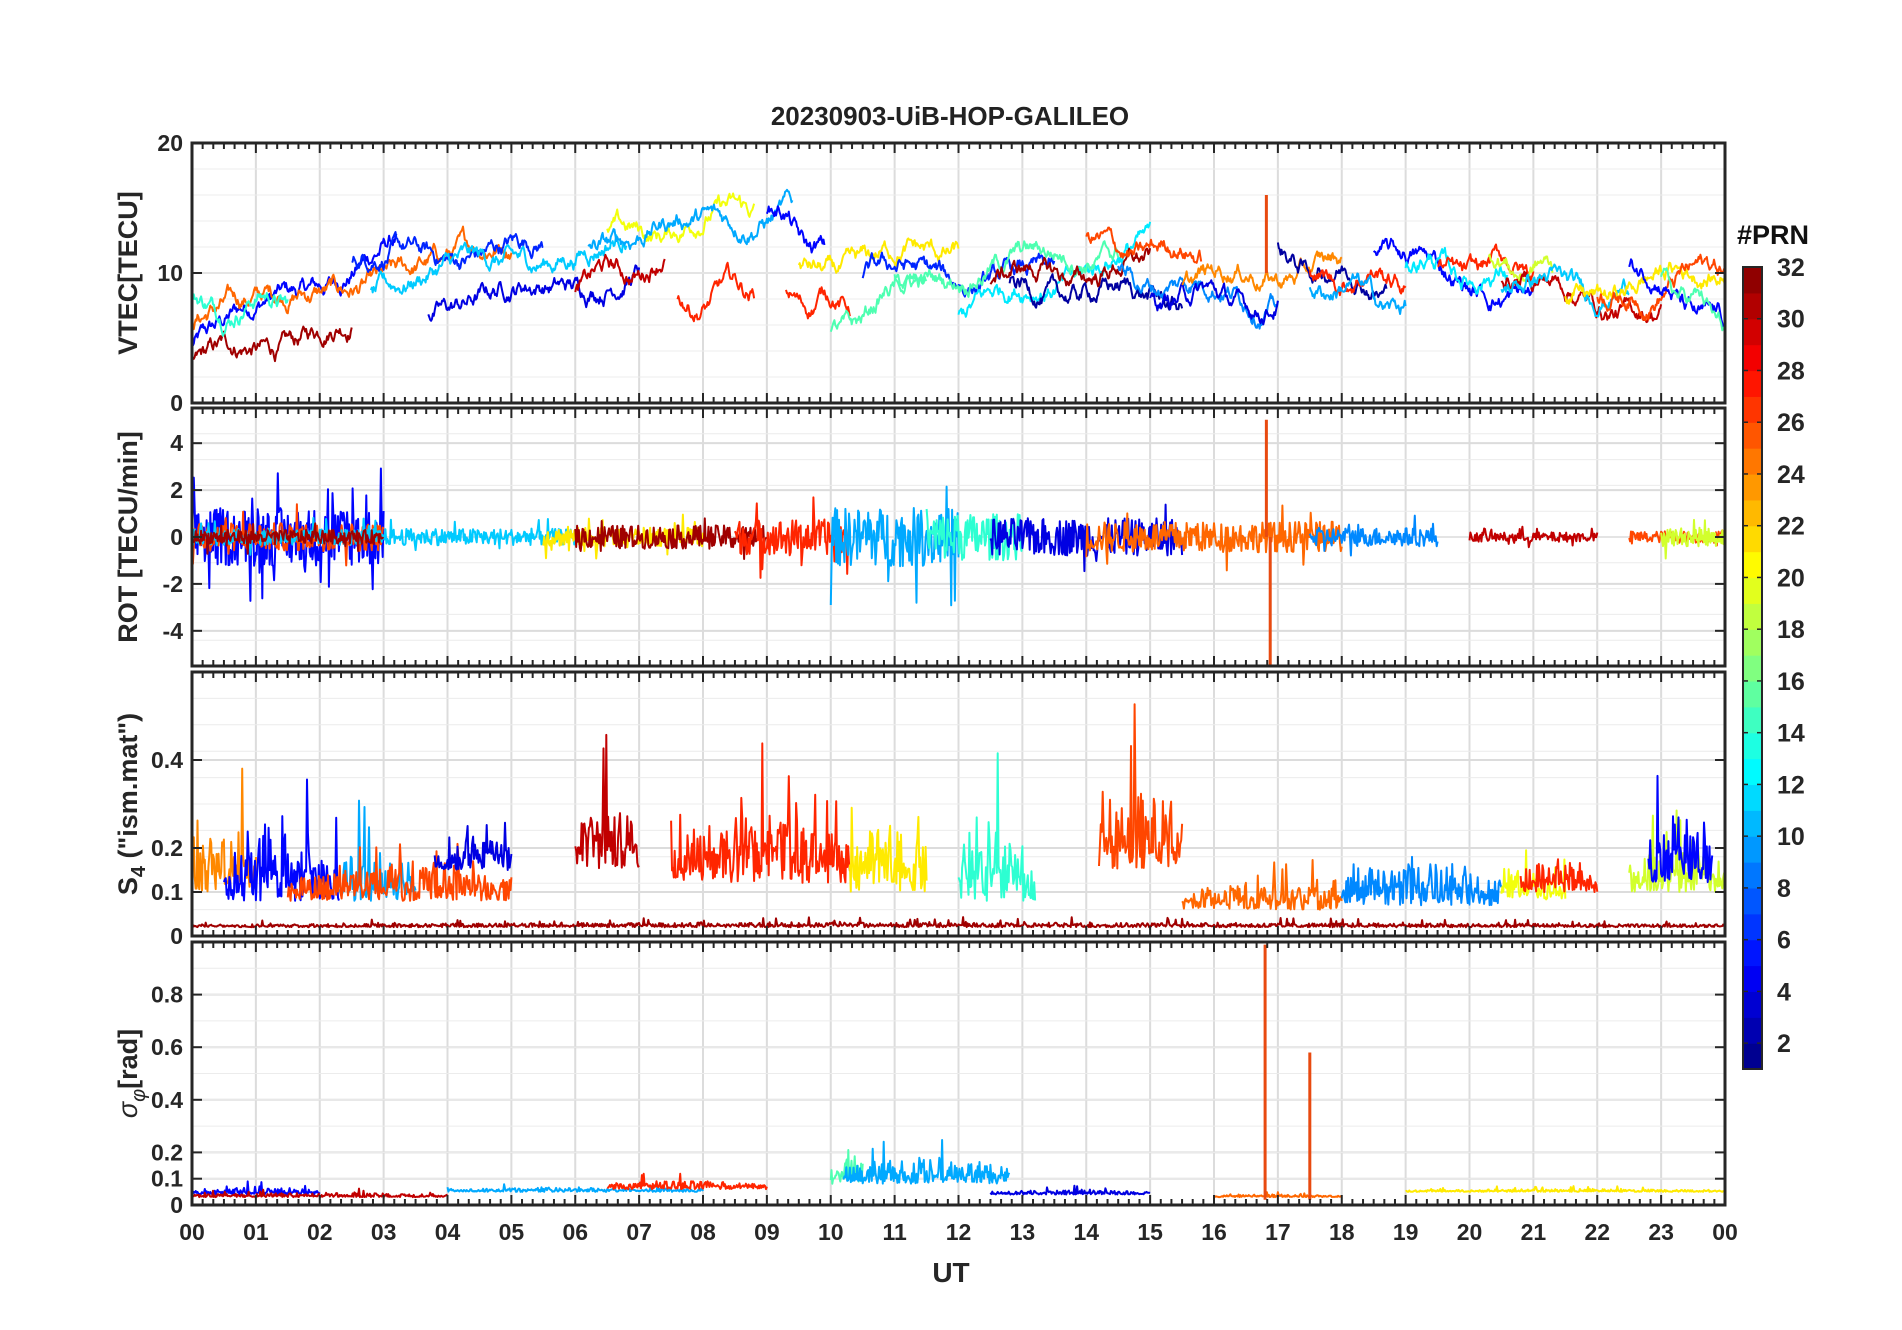 This screenshot has height=1330, width=1902. I want to click on colorbar-tick-label: 10, so click(1791, 837).